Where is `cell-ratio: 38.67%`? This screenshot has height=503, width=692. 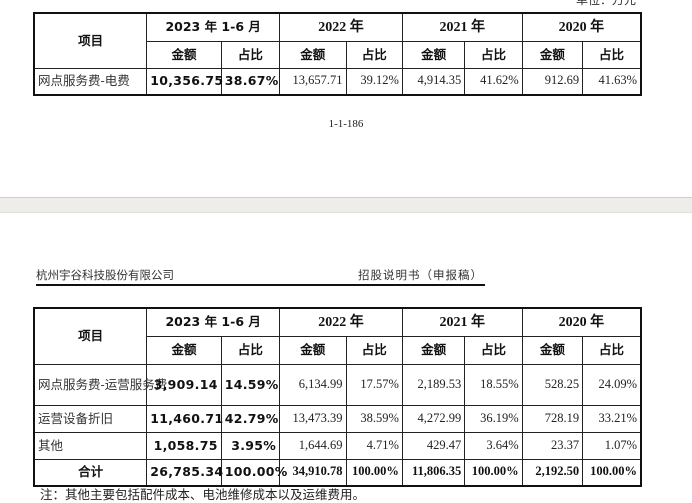 cell-ratio: 38.67% is located at coordinates (250, 81).